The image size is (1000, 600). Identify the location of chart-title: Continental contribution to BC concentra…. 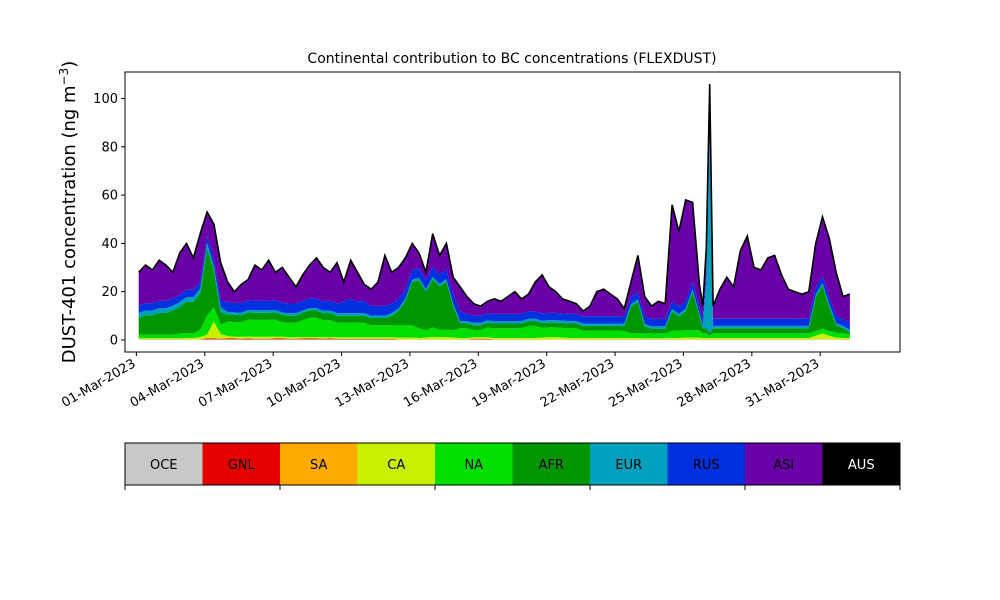
(511, 59).